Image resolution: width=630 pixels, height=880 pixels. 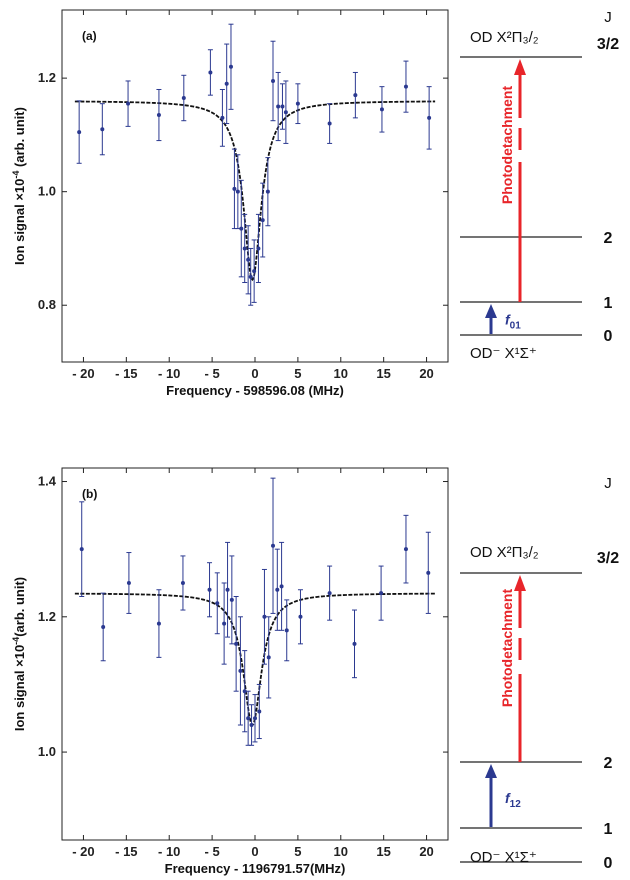 I want to click on transition-frequency-label: f01, so click(x=513, y=322).